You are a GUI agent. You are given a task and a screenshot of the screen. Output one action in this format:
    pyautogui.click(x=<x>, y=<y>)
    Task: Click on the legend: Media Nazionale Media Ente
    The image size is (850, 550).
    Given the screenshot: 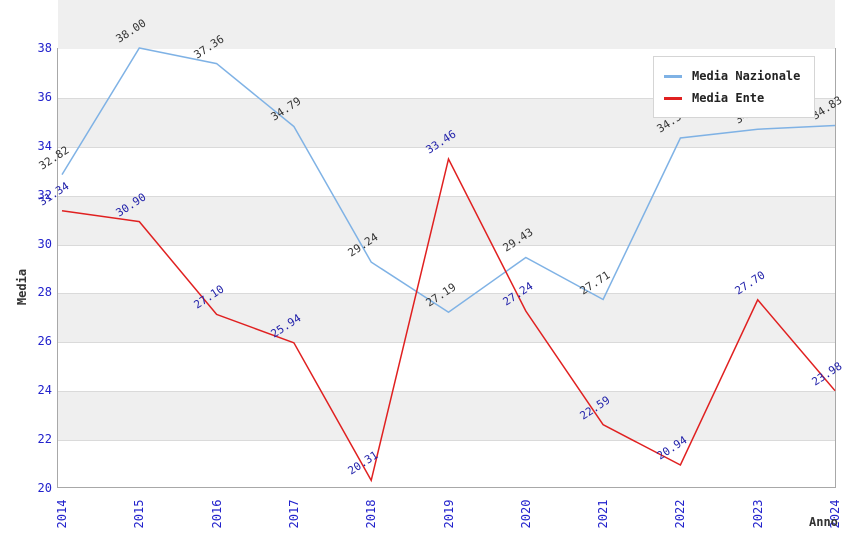 What is the action you would take?
    pyautogui.click(x=734, y=87)
    